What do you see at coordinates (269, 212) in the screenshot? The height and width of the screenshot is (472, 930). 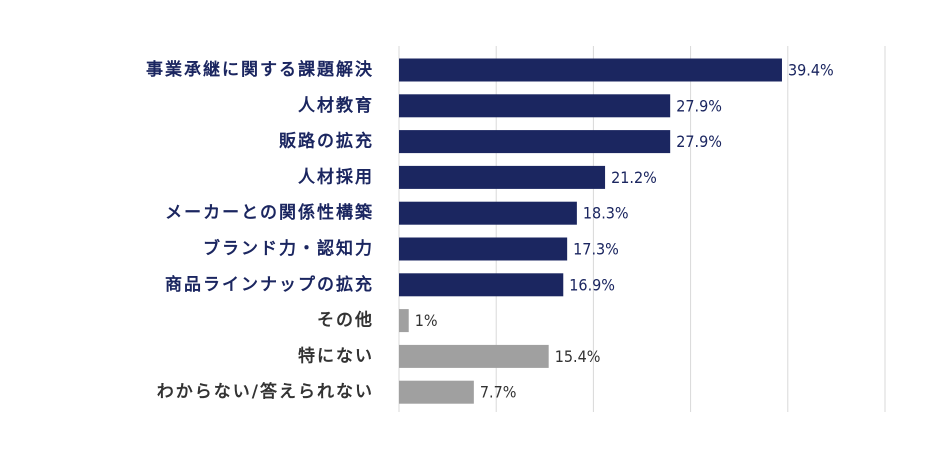 I see `category-label: メーカーとの関係性構築` at bounding box center [269, 212].